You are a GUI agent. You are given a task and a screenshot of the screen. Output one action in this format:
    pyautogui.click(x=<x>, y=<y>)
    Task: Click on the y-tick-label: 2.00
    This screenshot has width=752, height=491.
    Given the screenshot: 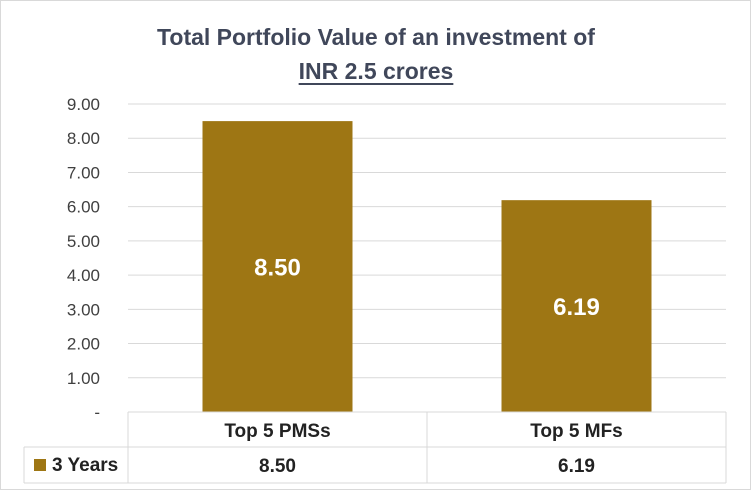 What is the action you would take?
    pyautogui.click(x=83, y=344)
    